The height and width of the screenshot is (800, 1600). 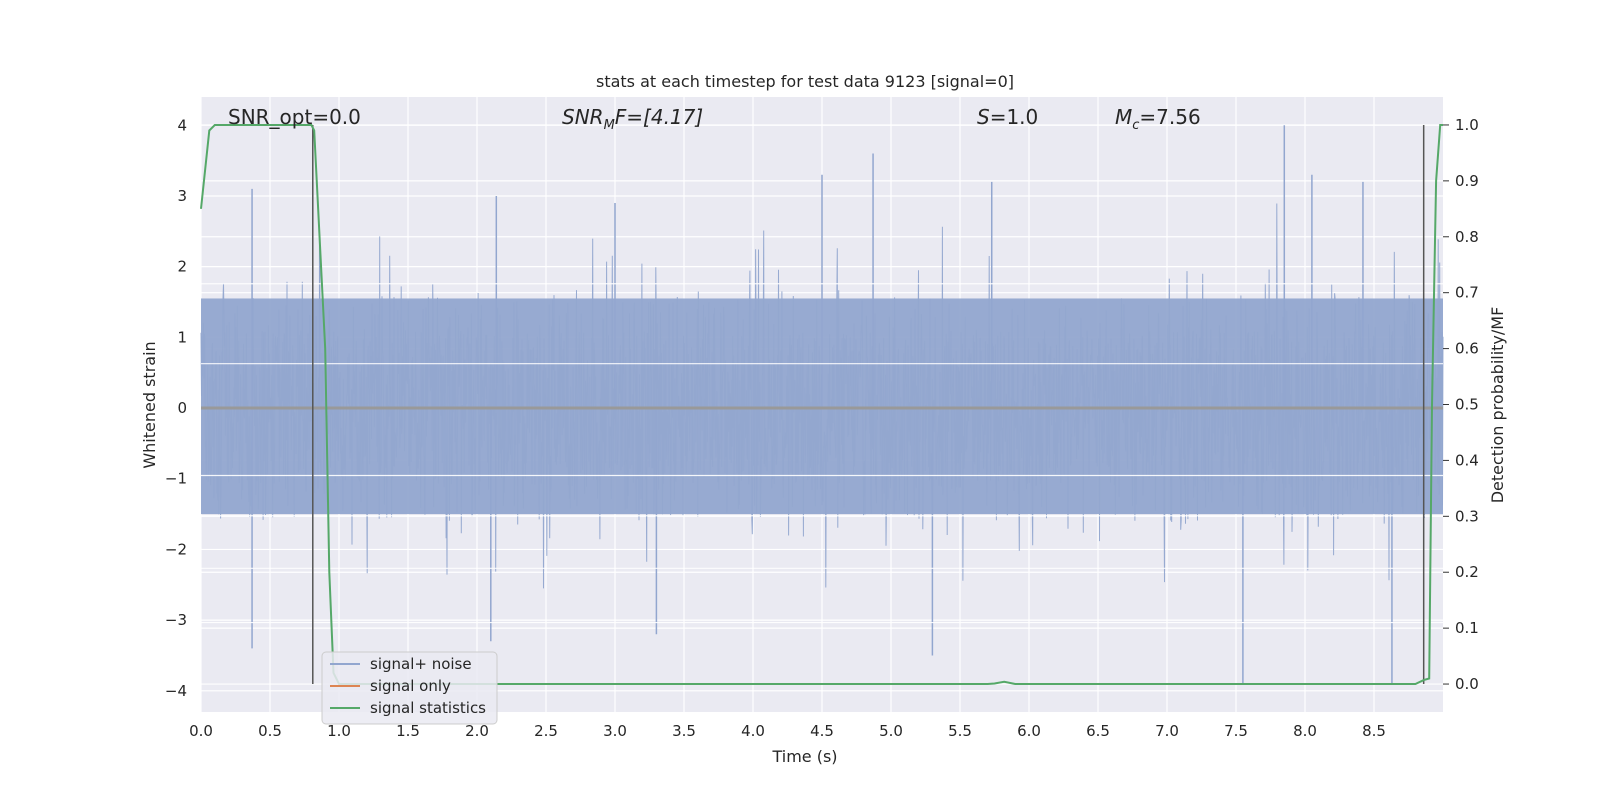 What do you see at coordinates (182, 267) in the screenshot?
I see `y-tick-label: 2` at bounding box center [182, 267].